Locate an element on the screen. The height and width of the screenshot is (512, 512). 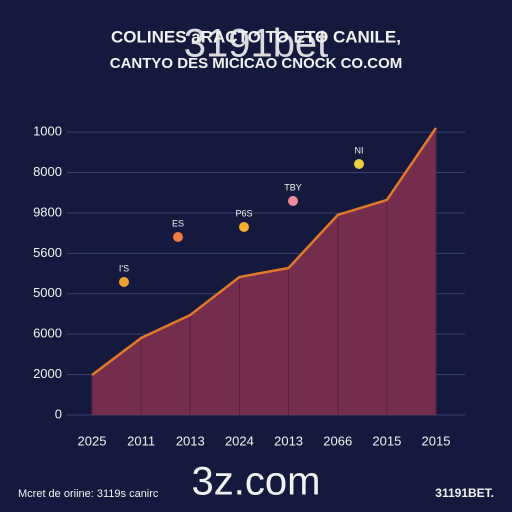
x-tick-label: 2011 is located at coordinates (141, 440).